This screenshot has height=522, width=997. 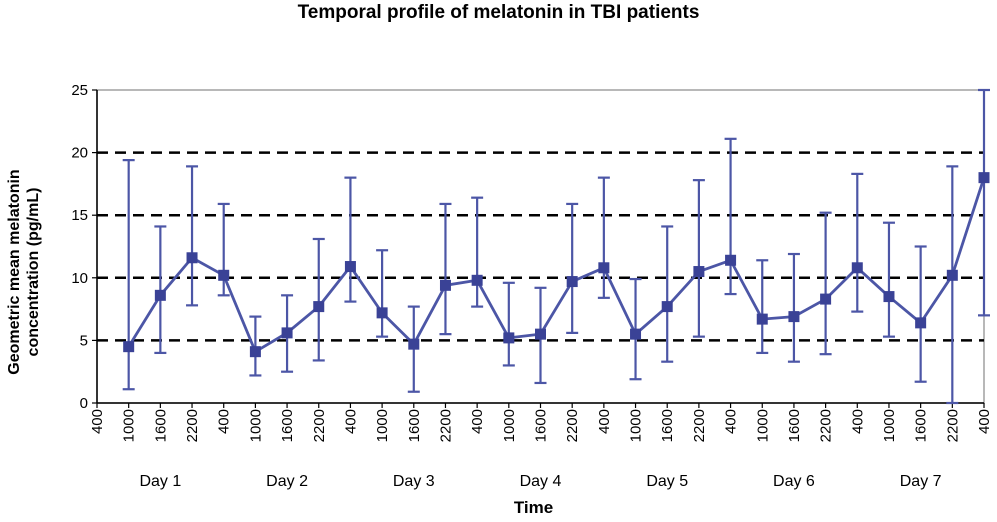 What do you see at coordinates (287, 481) in the screenshot?
I see `day-label: Day 2` at bounding box center [287, 481].